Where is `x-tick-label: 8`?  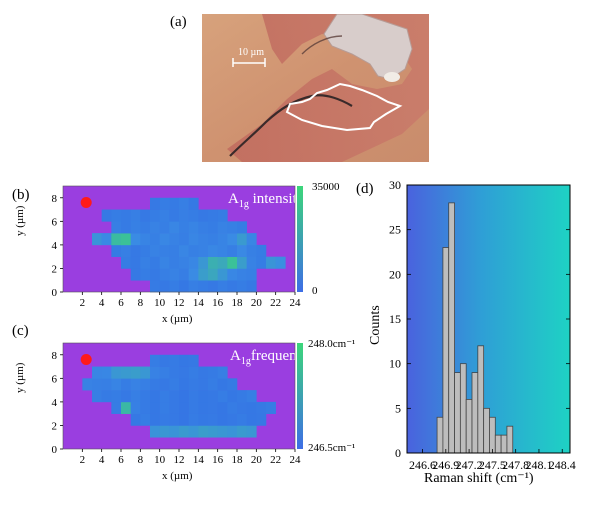
x-tick-label: 8 is located at coordinates (141, 303).